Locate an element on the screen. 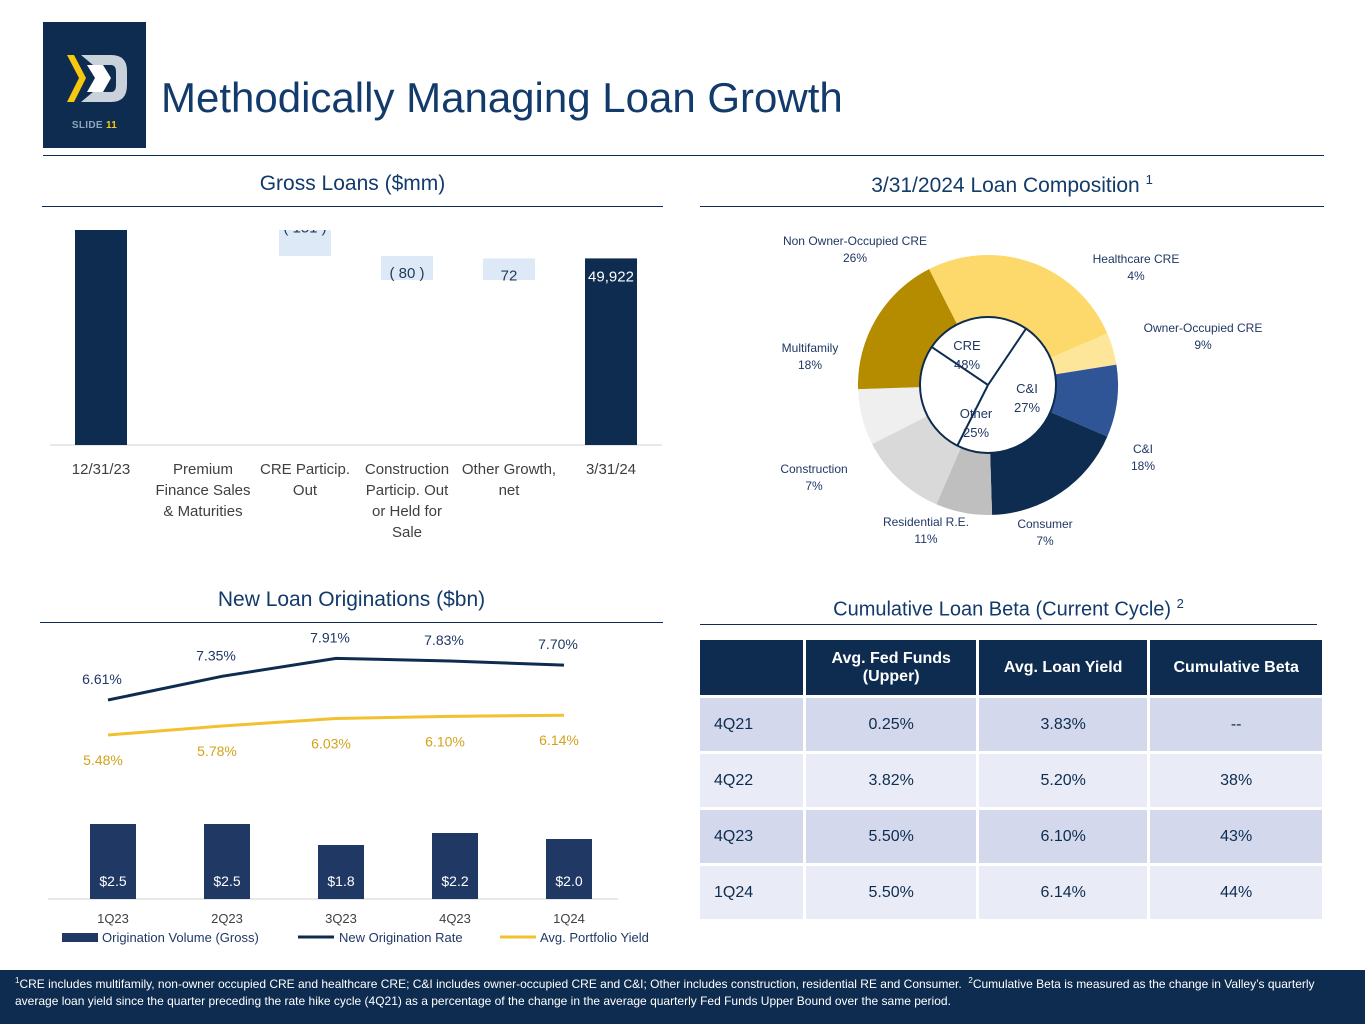 The width and height of the screenshot is (1365, 1024). originations-category-label: 4Q23 is located at coordinates (455, 918).